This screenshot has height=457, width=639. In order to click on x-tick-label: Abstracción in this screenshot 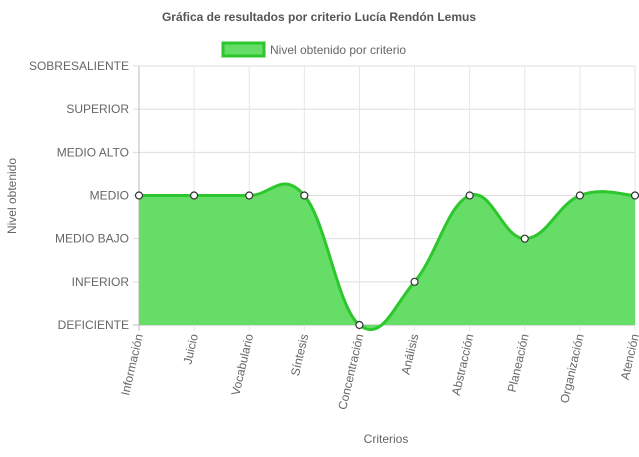, I will do `click(463, 365)`.